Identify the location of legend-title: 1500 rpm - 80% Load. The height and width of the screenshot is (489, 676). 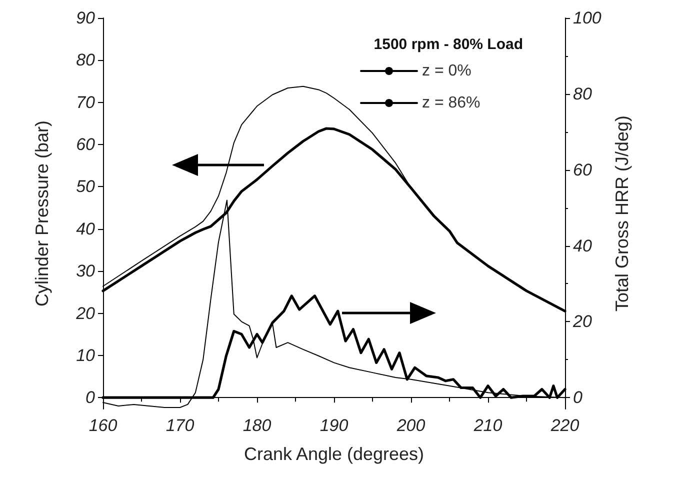
(449, 44).